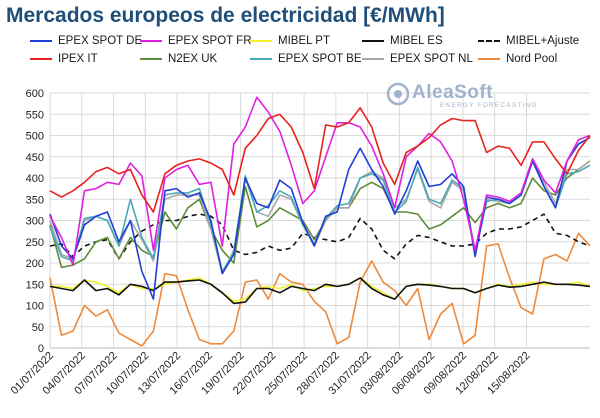  What do you see at coordinates (431, 59) in the screenshot?
I see `legend-label: EPEX SPOT NL` at bounding box center [431, 59].